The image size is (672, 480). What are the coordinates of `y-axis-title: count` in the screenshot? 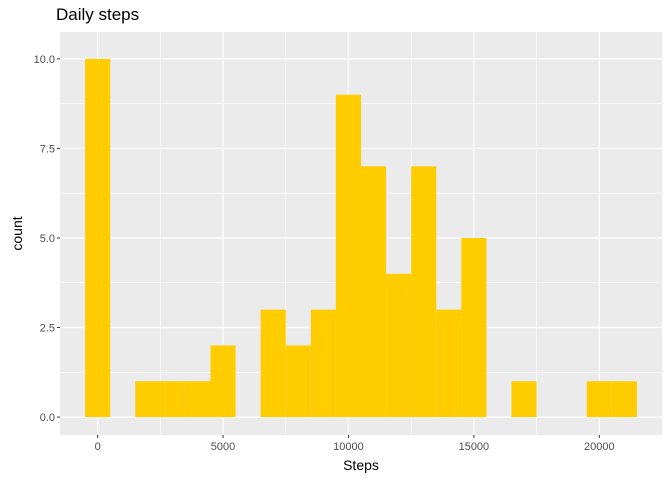 It's located at (17, 233).